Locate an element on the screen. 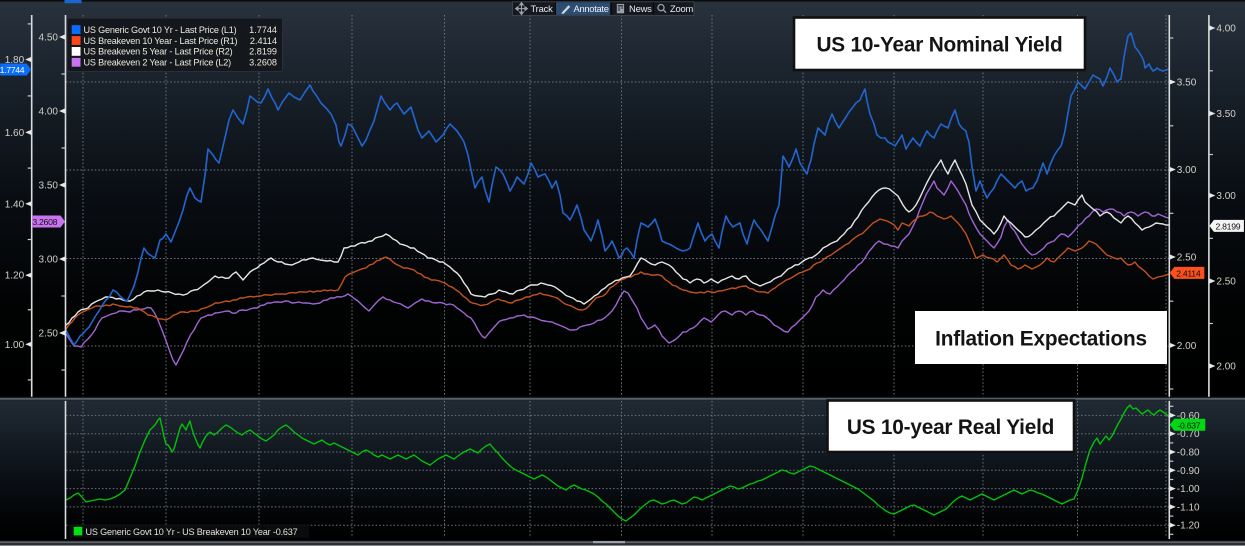  svg-text: Inflation Expectations is located at coordinates (1041, 339).